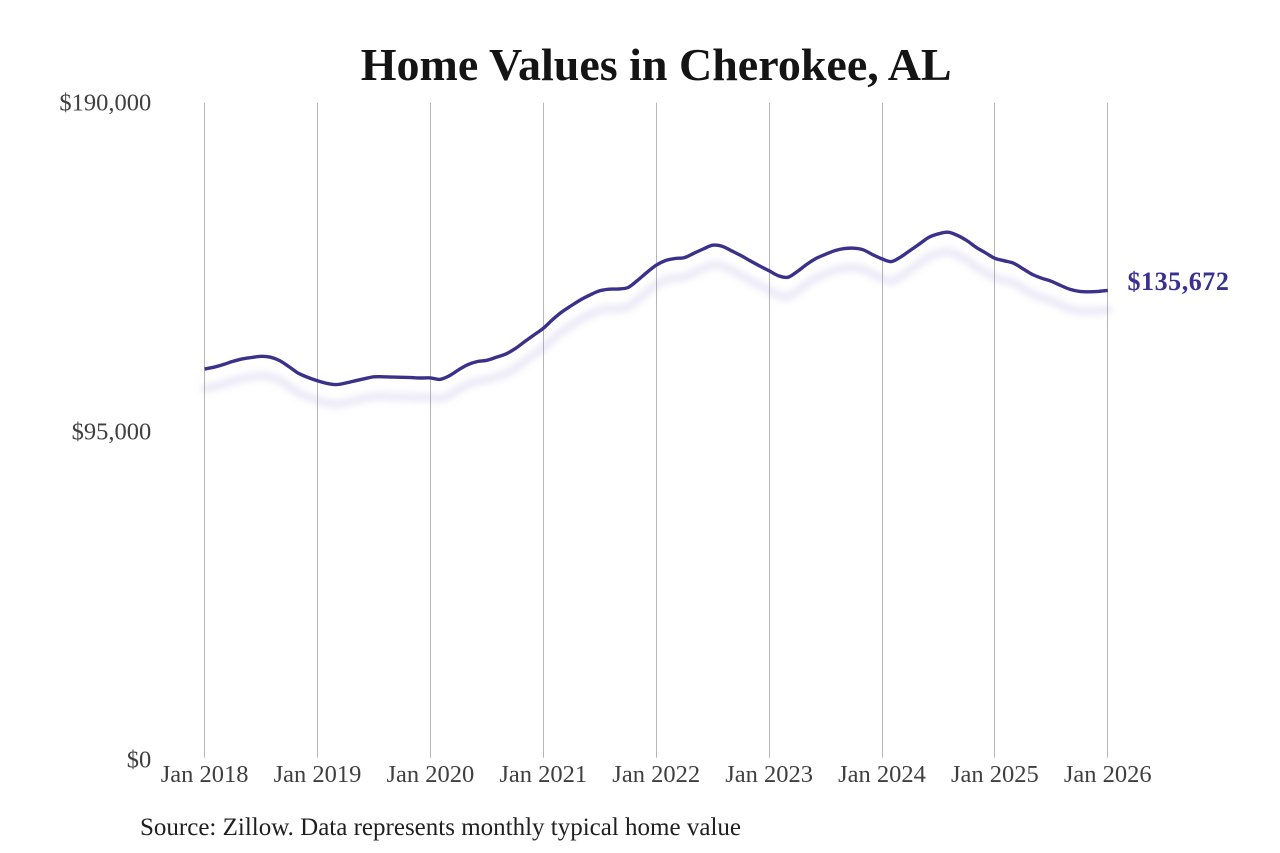  I want to click on svg-text: Jan 2024, so click(882, 774).